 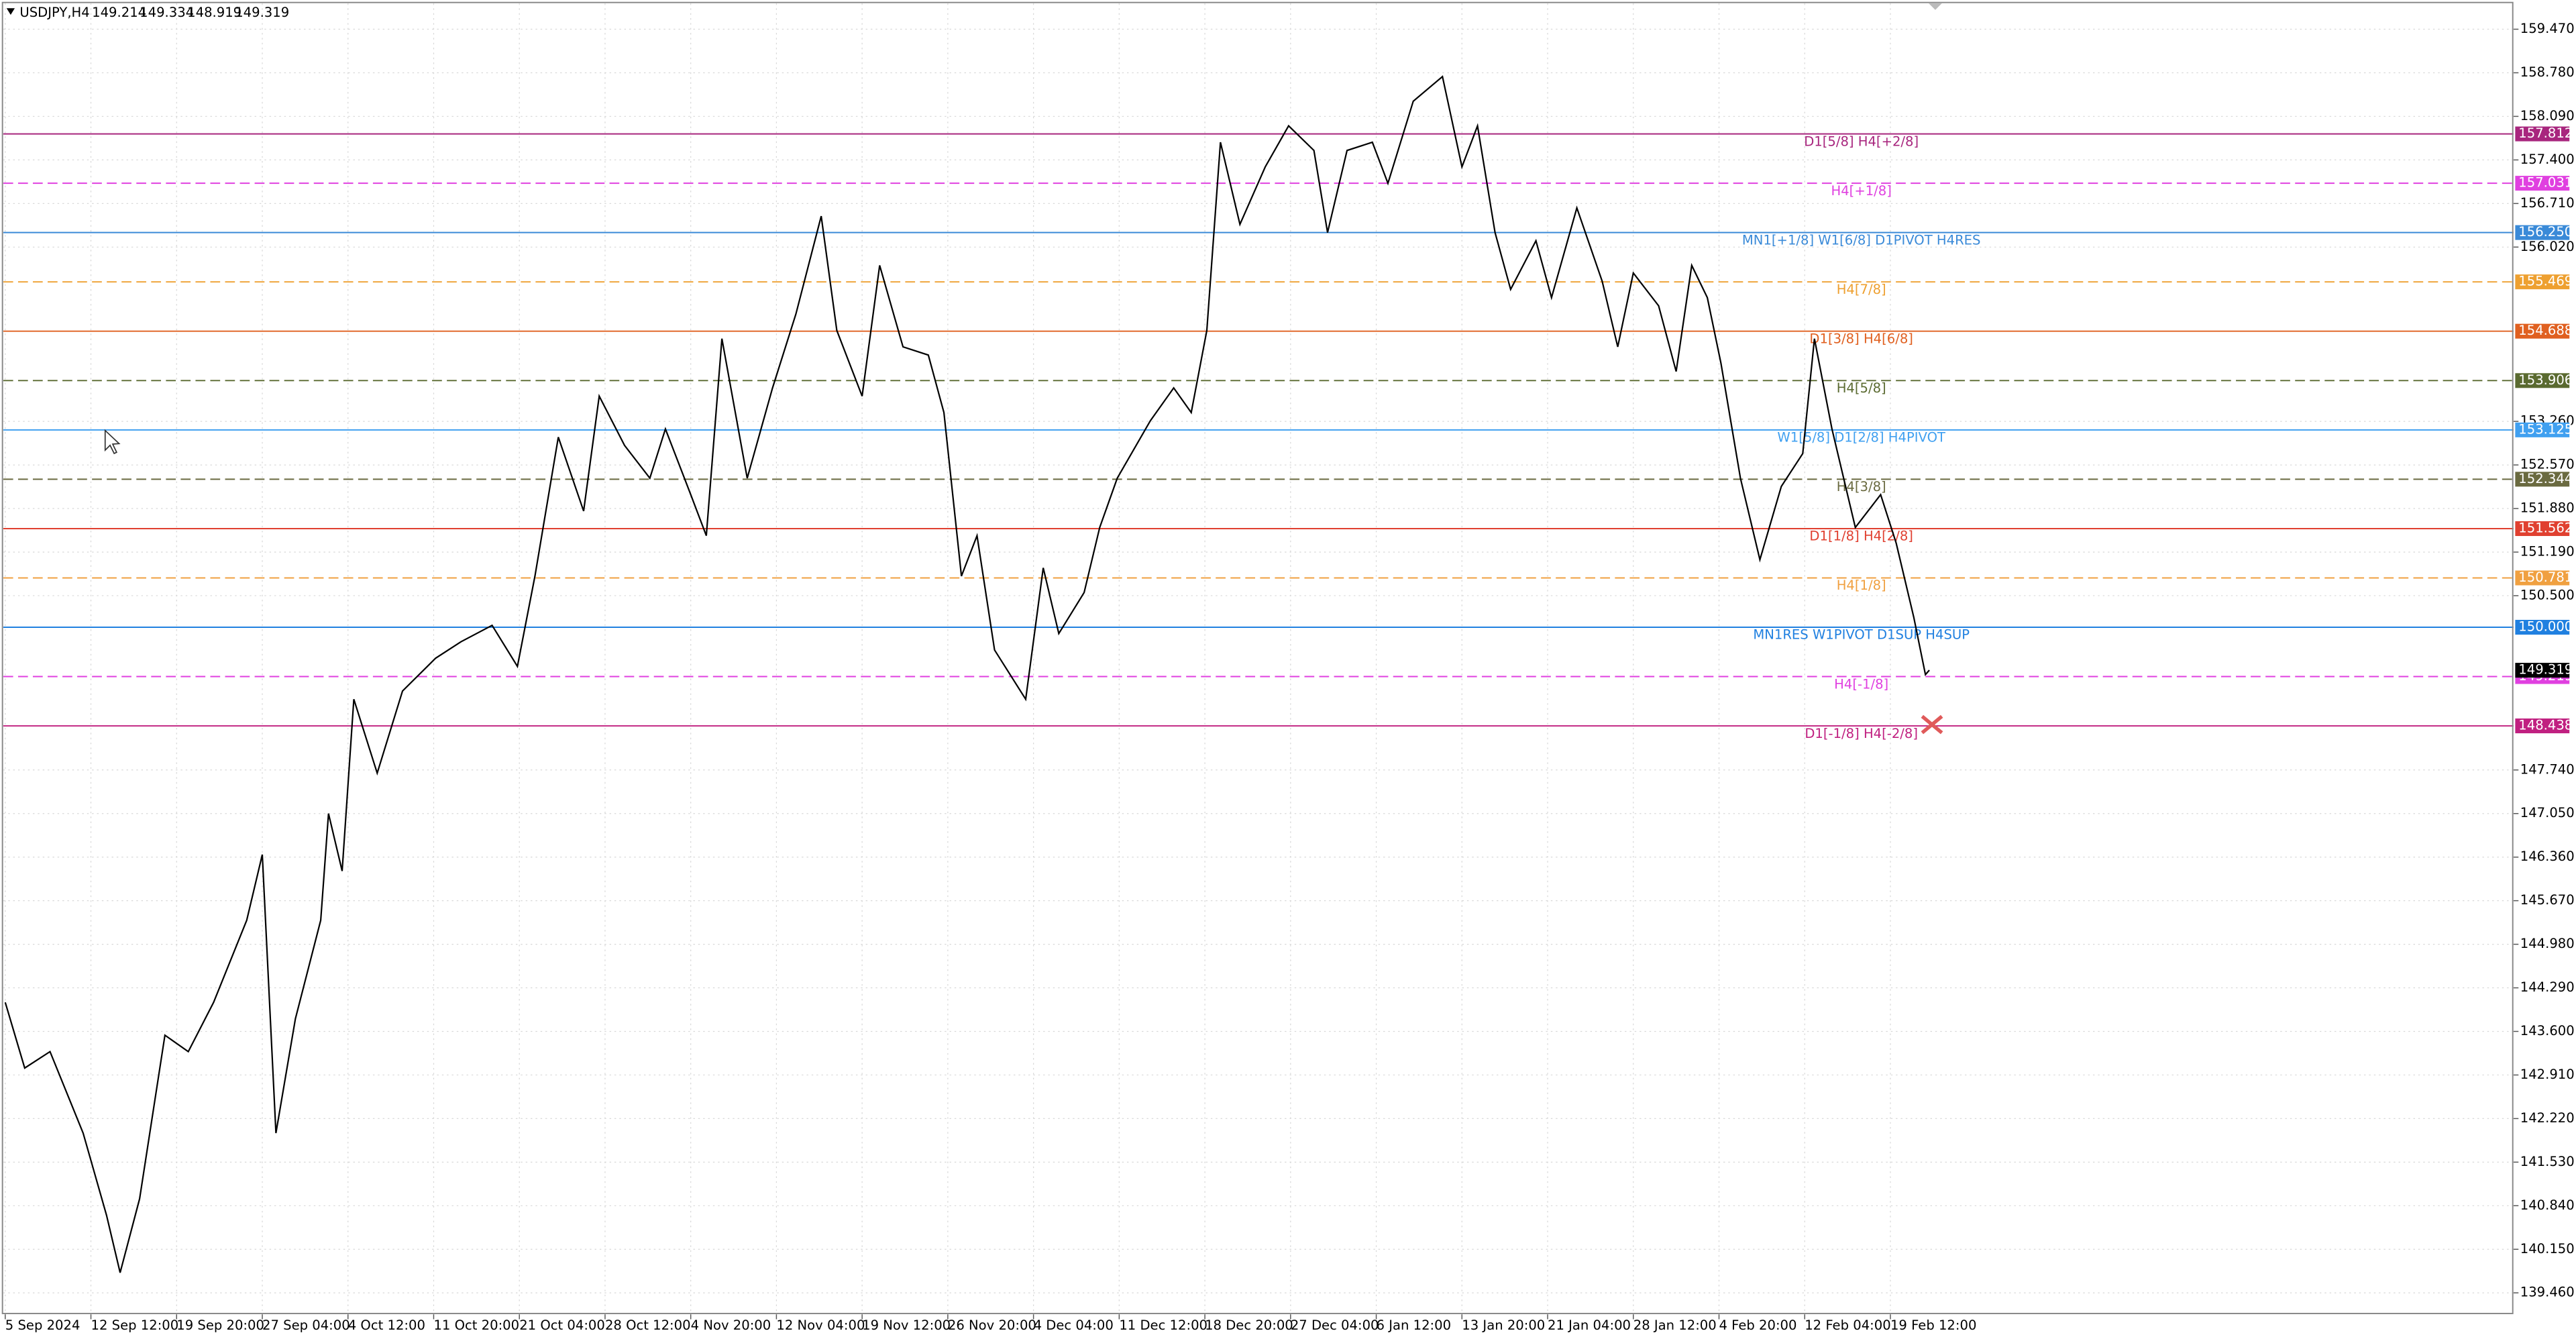 I want to click on level-price: 150.000, so click(x=2545, y=627).